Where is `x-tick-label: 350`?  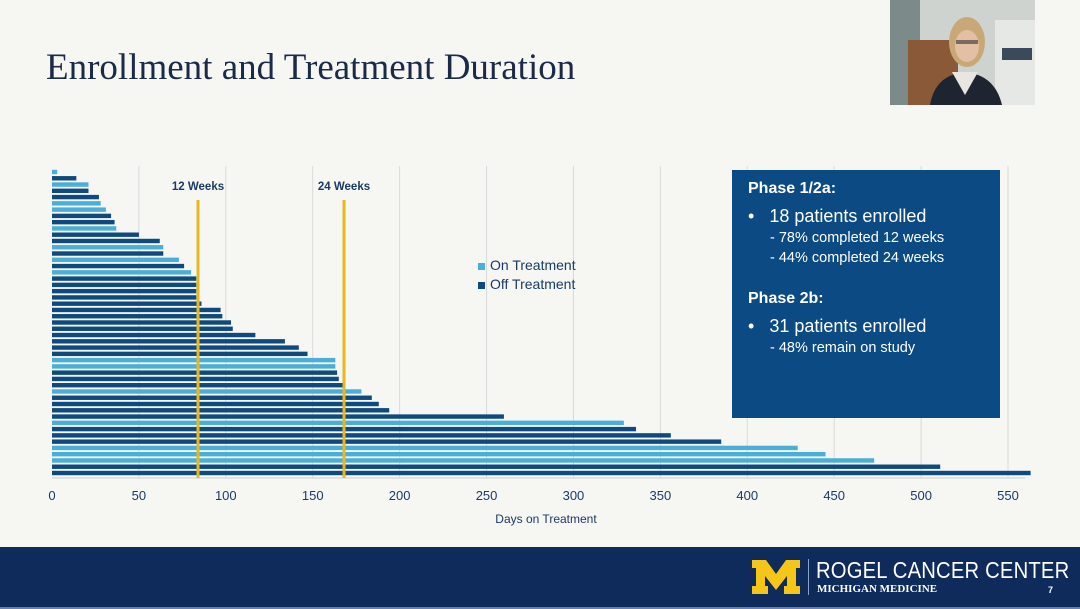
x-tick-label: 350 is located at coordinates (661, 495).